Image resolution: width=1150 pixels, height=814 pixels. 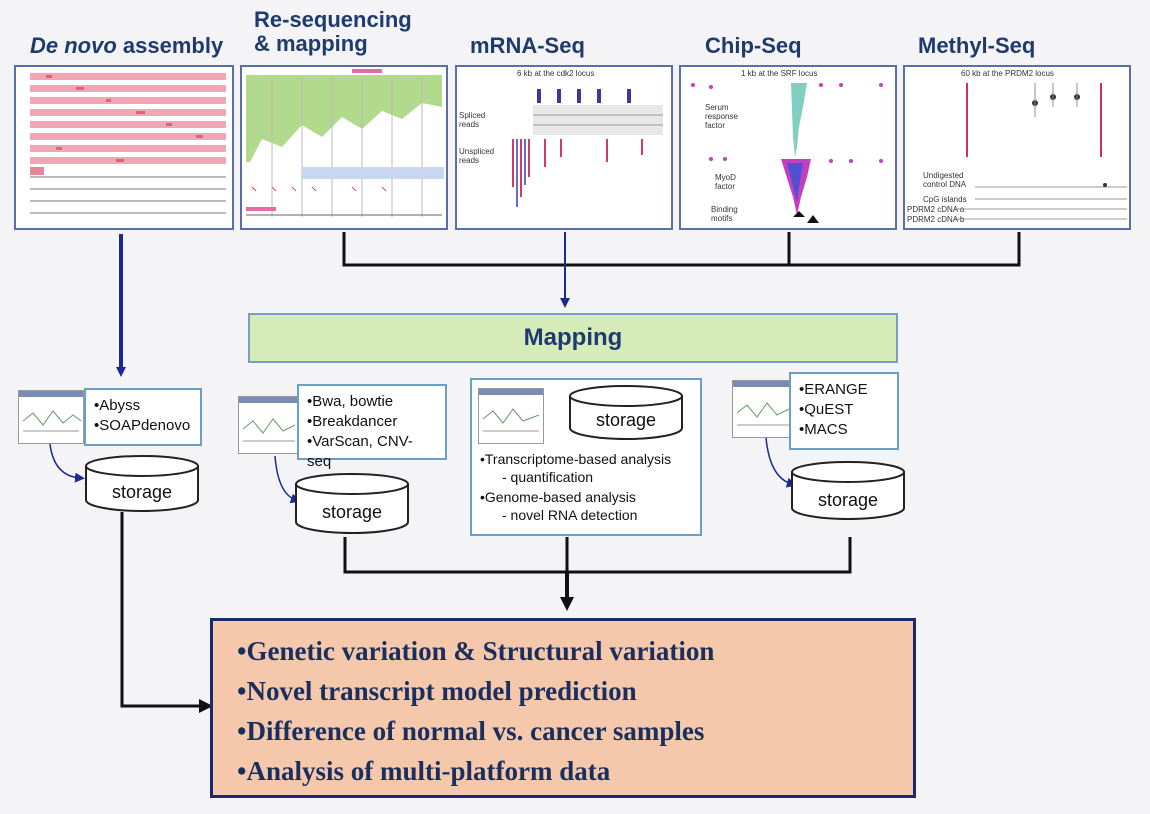 I want to click on reseq-thumbnail, so click(x=269, y=425).